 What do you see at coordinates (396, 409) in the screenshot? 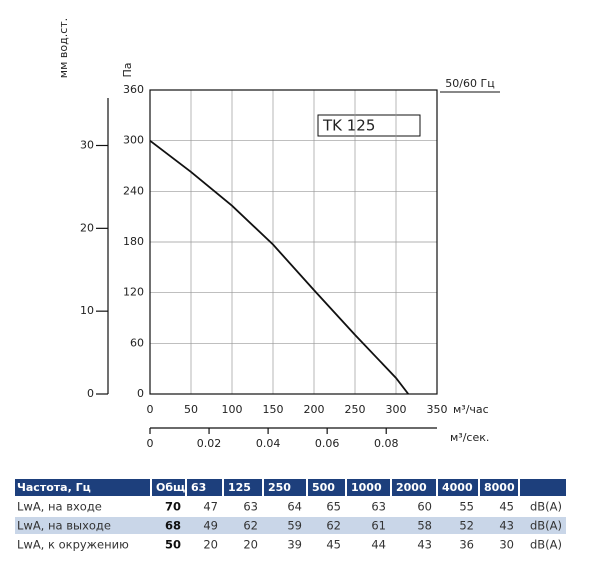
I see `x-tick-label: 300` at bounding box center [396, 409].